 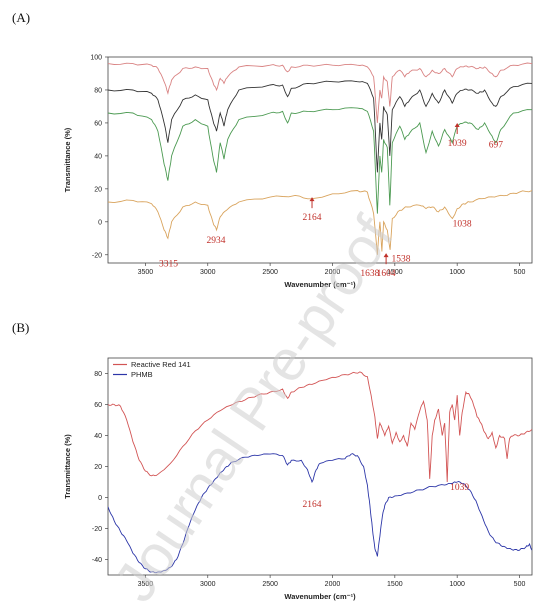 What do you see at coordinates (369, 274) in the screenshot?
I see `annotation-label: 1638` at bounding box center [369, 274].